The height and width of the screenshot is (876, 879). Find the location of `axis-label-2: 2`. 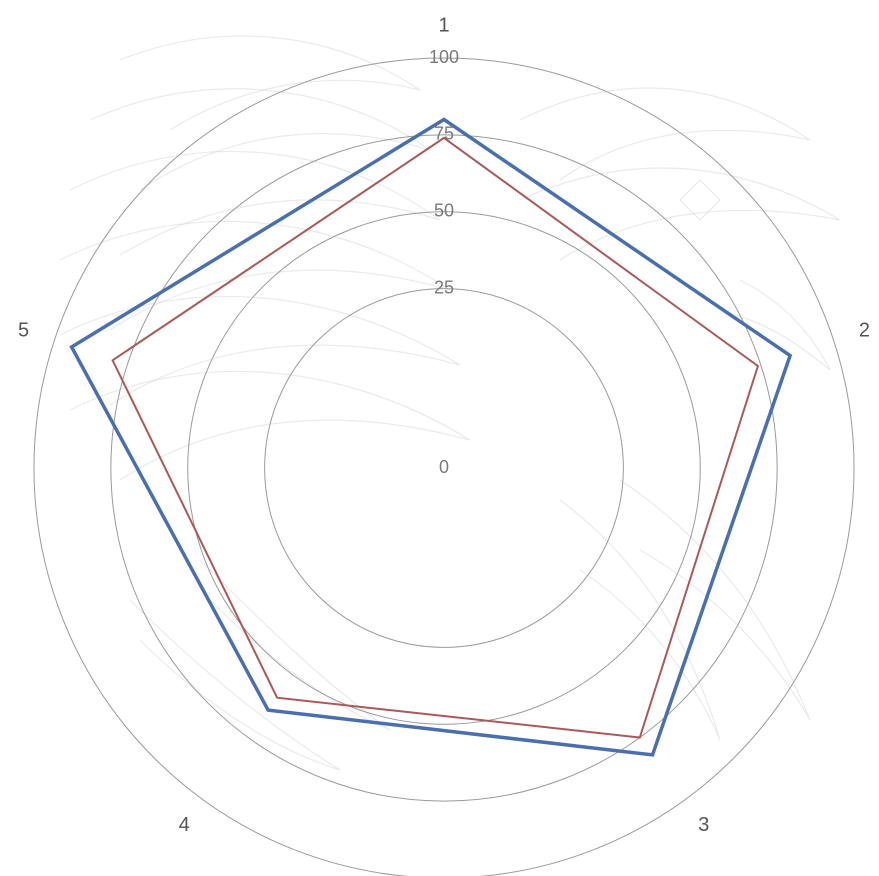

axis-label-2: 2 is located at coordinates (864, 331).